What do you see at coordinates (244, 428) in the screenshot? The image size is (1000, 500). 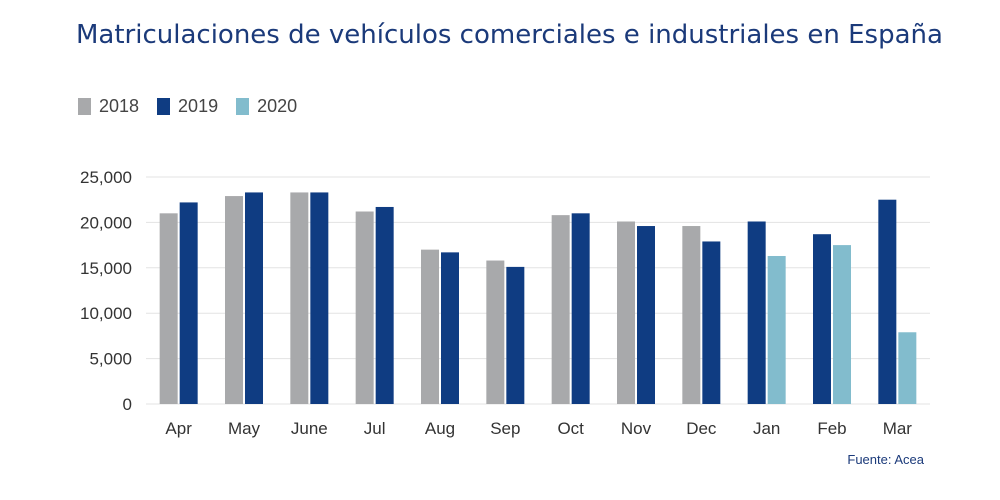 I see `x-tick-label: May` at bounding box center [244, 428].